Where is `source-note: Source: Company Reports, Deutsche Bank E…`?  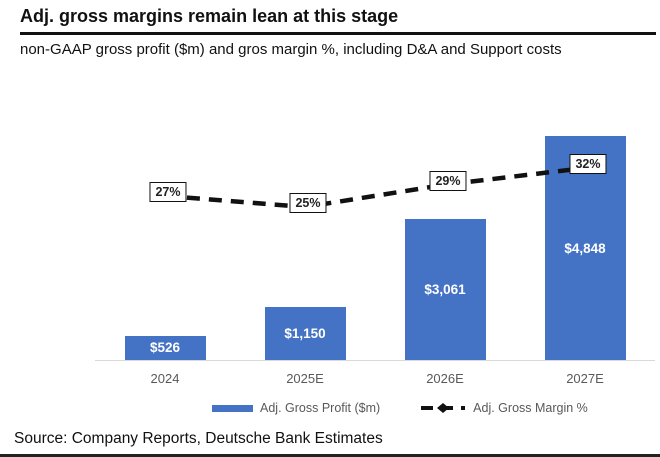 source-note: Source: Company Reports, Deutsche Bank E… is located at coordinates (198, 438).